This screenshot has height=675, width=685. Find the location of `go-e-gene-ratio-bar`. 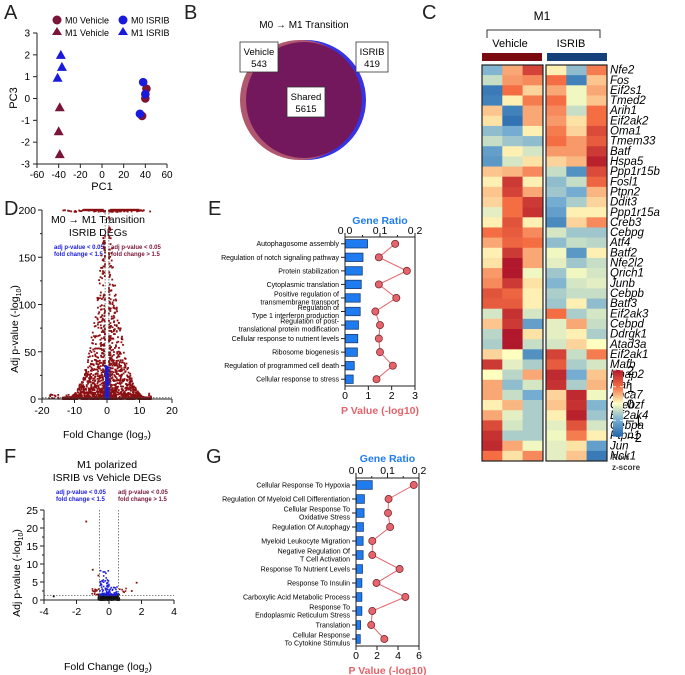

go-e-gene-ratio-bar is located at coordinates (354, 257).